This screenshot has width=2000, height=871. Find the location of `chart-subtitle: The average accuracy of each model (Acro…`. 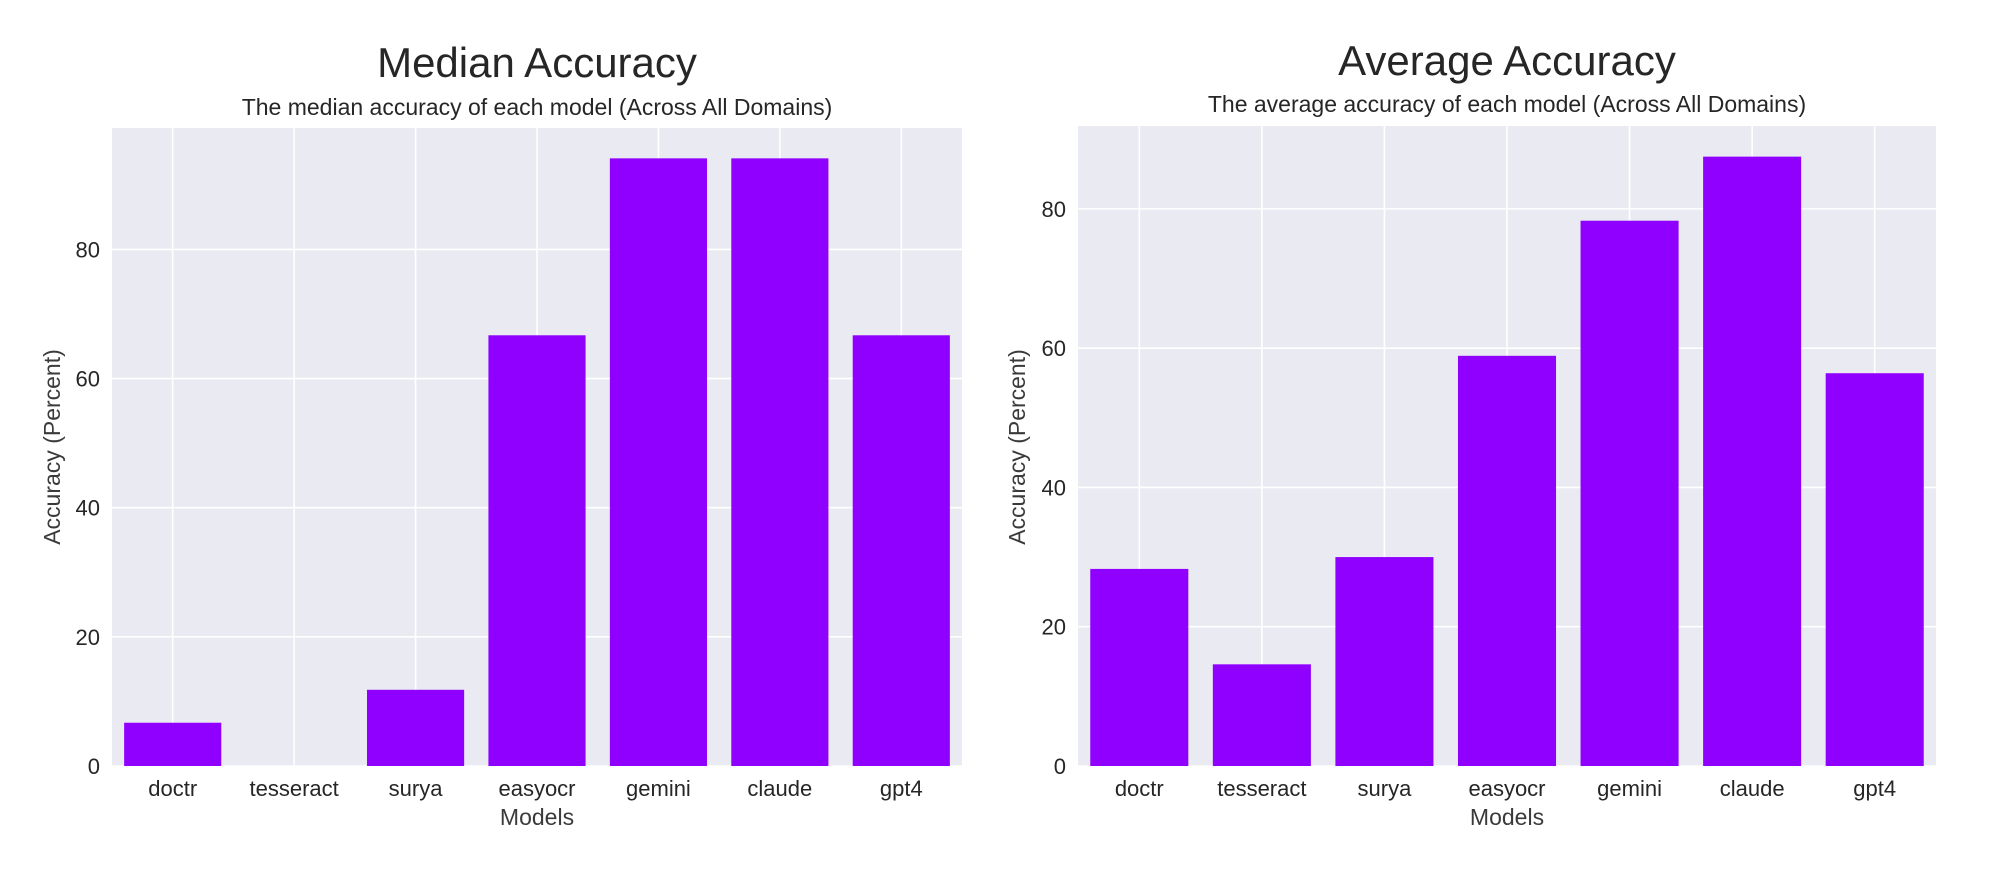

chart-subtitle: The average accuracy of each model (Acro… is located at coordinates (1507, 104).